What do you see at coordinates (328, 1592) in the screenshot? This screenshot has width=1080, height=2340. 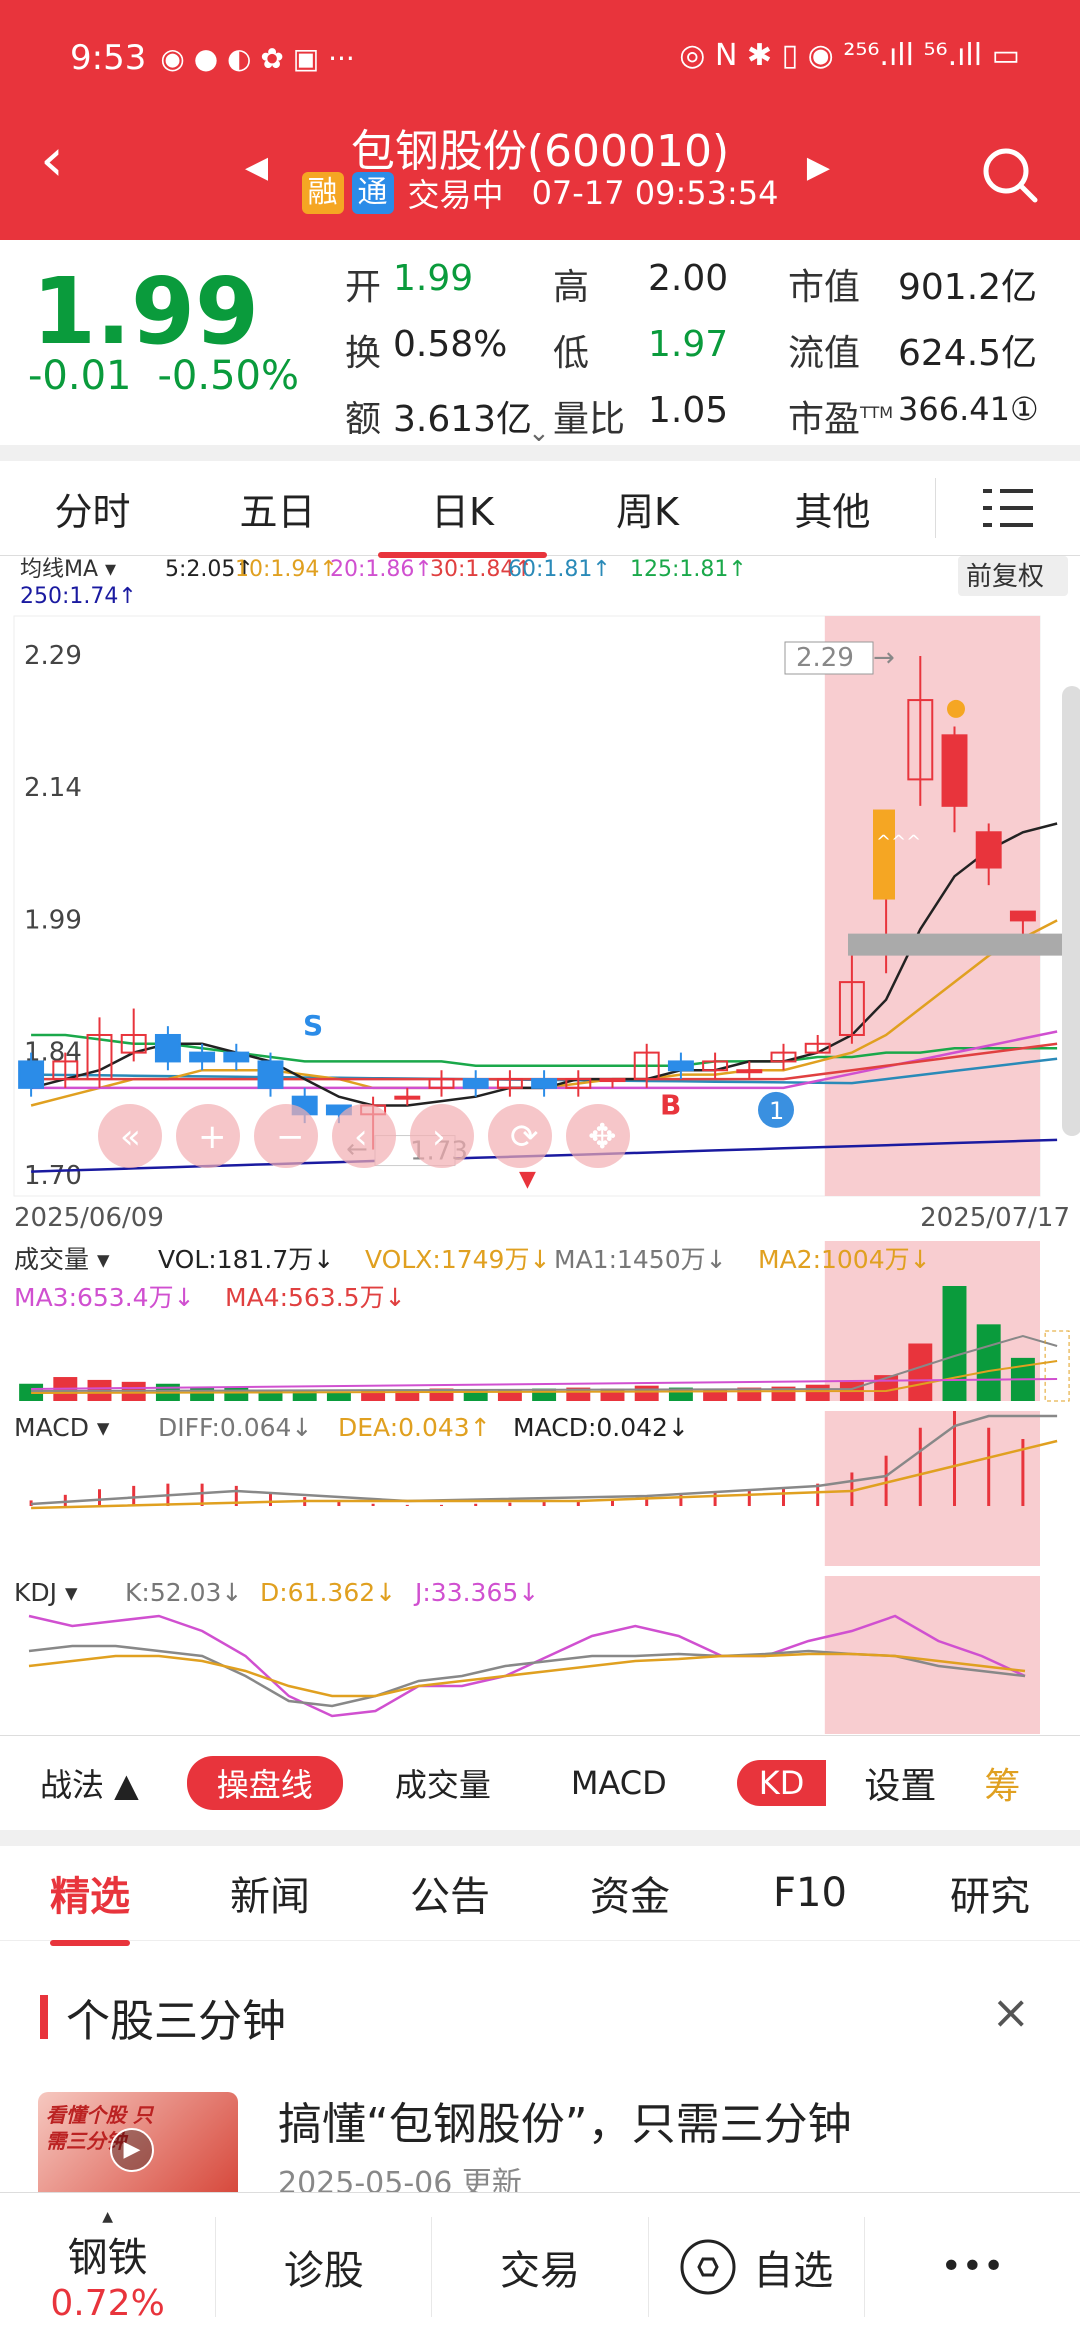 I see `kdj-legend-item: D:61.362↓` at bounding box center [328, 1592].